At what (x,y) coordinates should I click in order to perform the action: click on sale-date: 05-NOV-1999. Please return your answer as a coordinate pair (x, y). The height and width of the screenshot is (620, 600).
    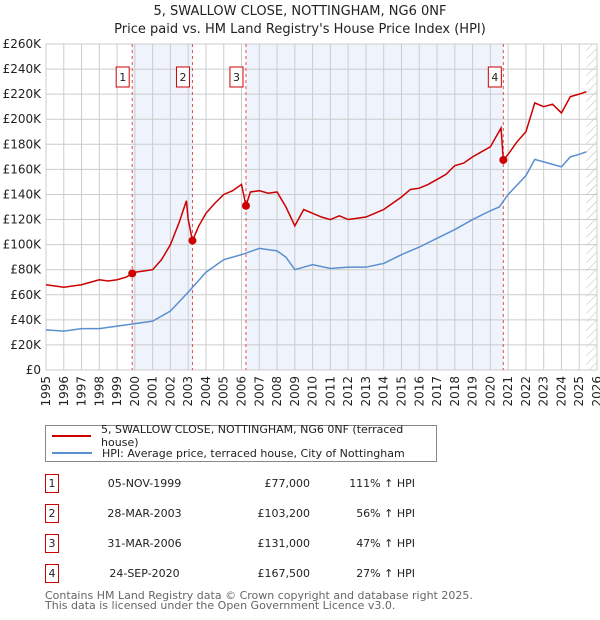
    Looking at the image, I should click on (144, 483).